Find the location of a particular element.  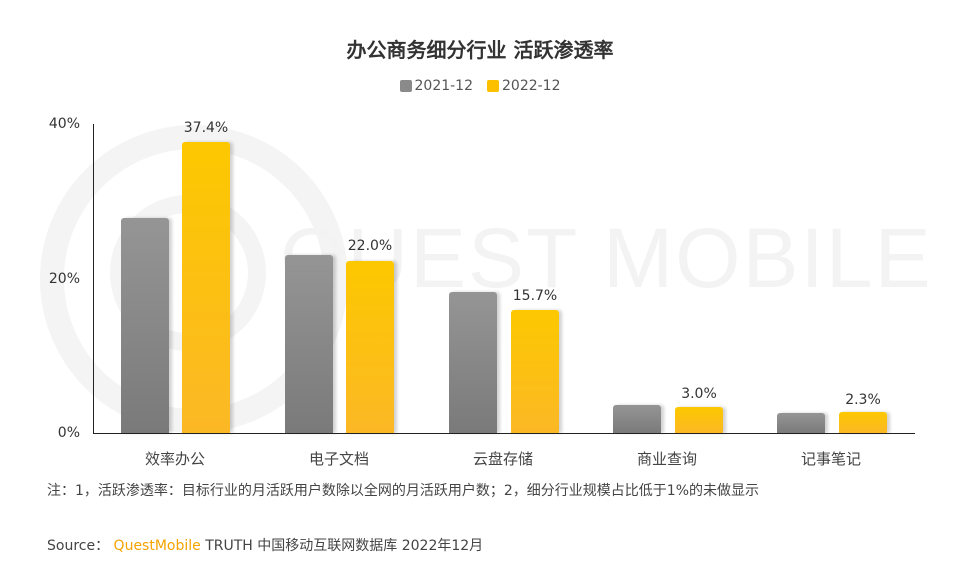

chart-title: 办公商务细分行业 活跃渗透率 is located at coordinates (480, 50).